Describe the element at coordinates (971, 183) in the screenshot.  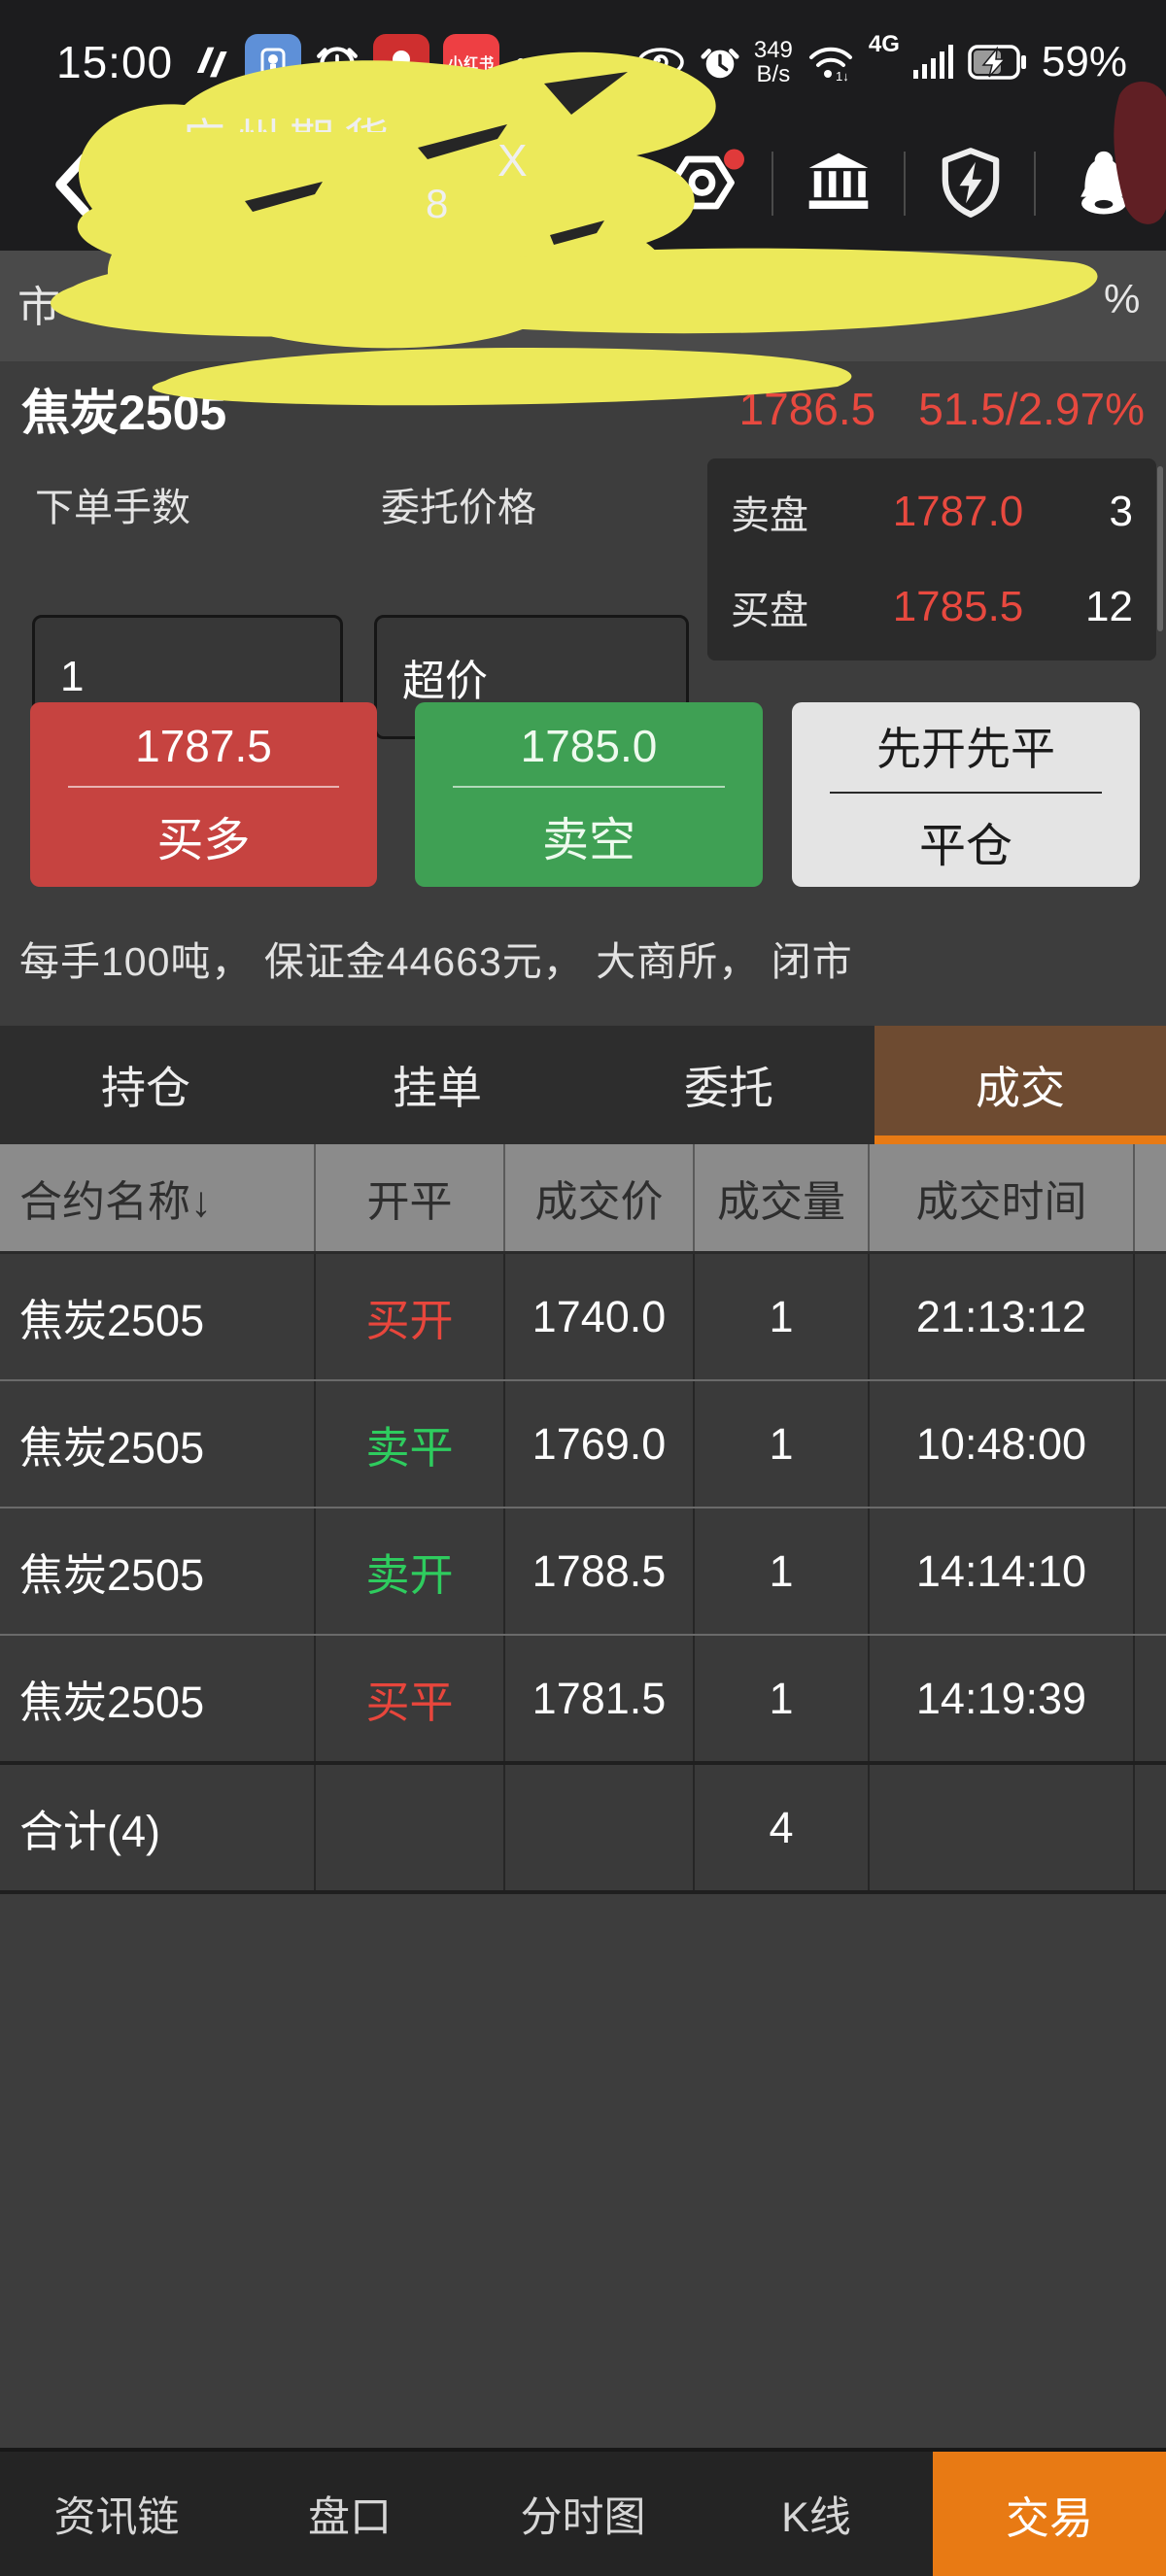
I see `risk-shield-icon` at that location.